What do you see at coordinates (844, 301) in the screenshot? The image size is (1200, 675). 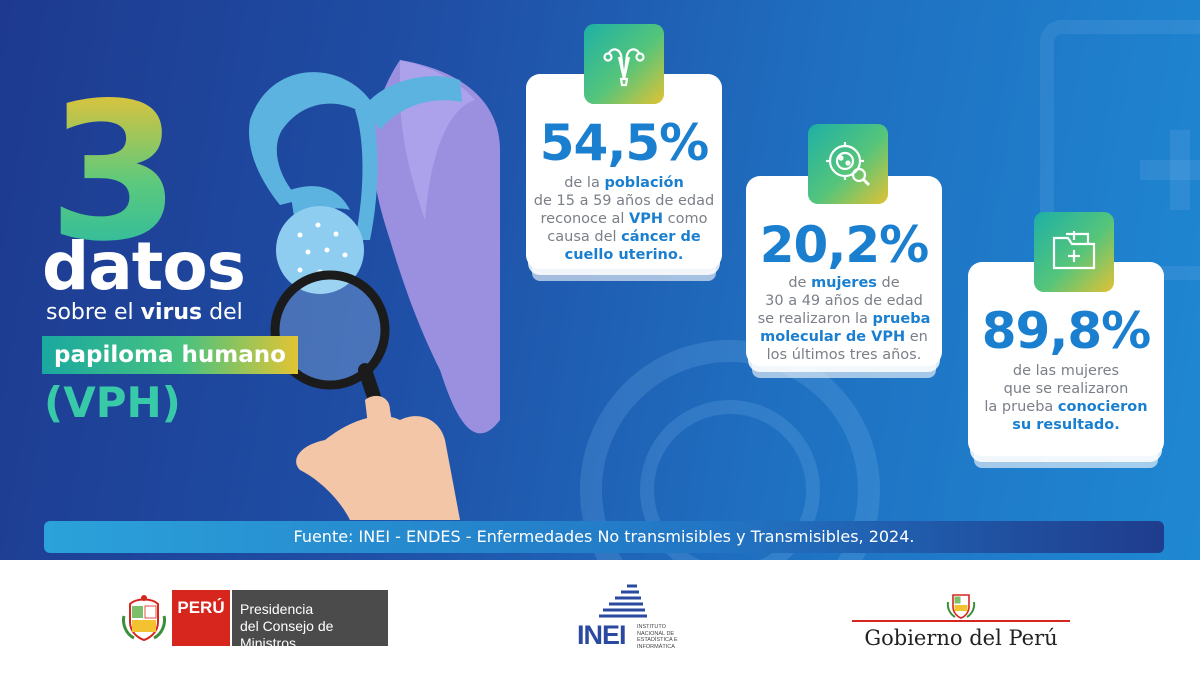 I see `stat-description-part: 30 a 49 años de edad` at bounding box center [844, 301].